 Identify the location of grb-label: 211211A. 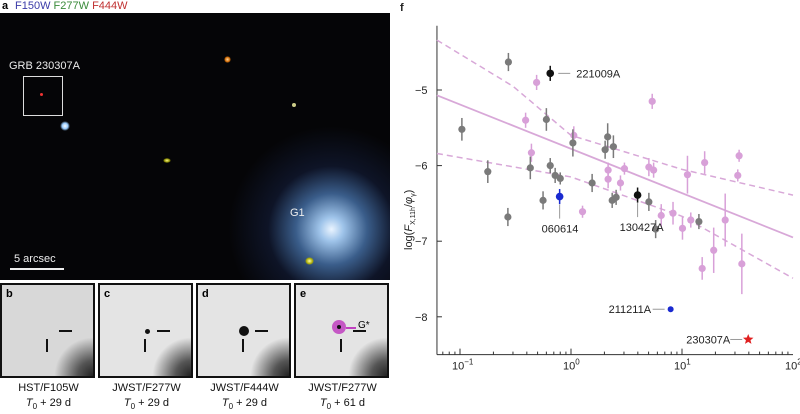
(630, 310).